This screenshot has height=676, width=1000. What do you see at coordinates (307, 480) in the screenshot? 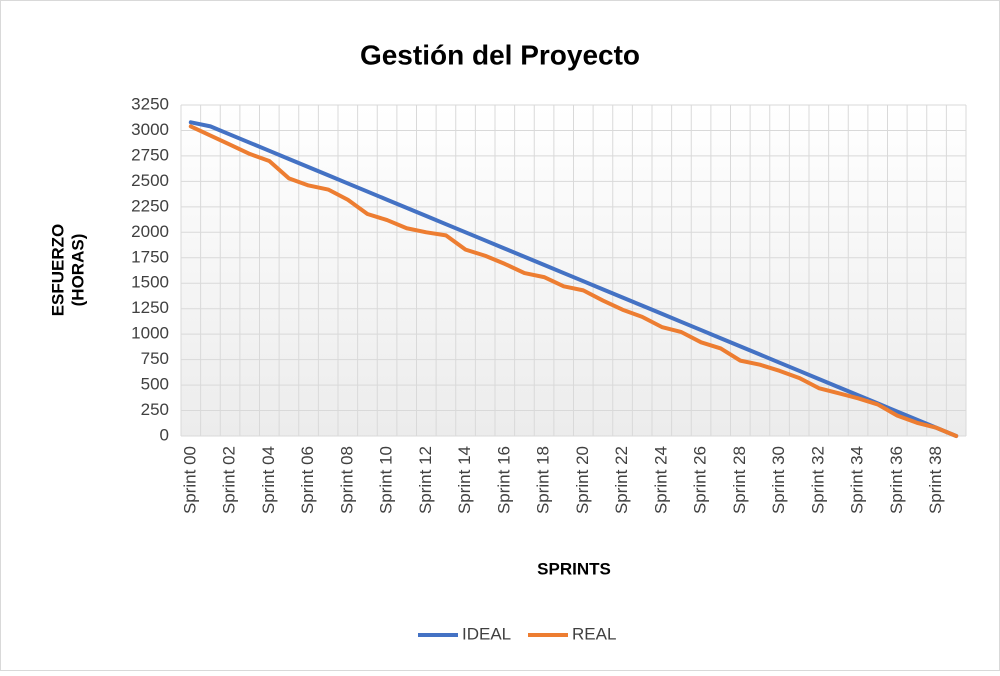
I see `x-tick-label: Sprint 06` at bounding box center [307, 480].